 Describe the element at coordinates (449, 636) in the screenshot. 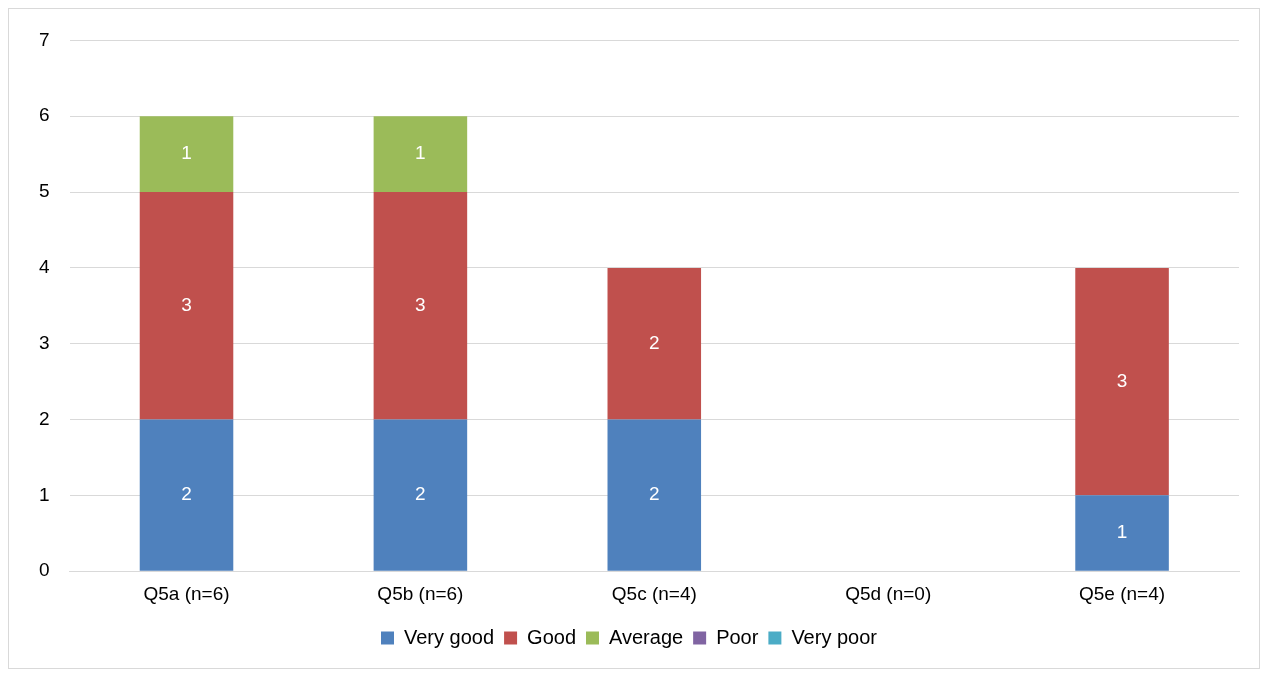

I see `legend-label: Very good` at that location.